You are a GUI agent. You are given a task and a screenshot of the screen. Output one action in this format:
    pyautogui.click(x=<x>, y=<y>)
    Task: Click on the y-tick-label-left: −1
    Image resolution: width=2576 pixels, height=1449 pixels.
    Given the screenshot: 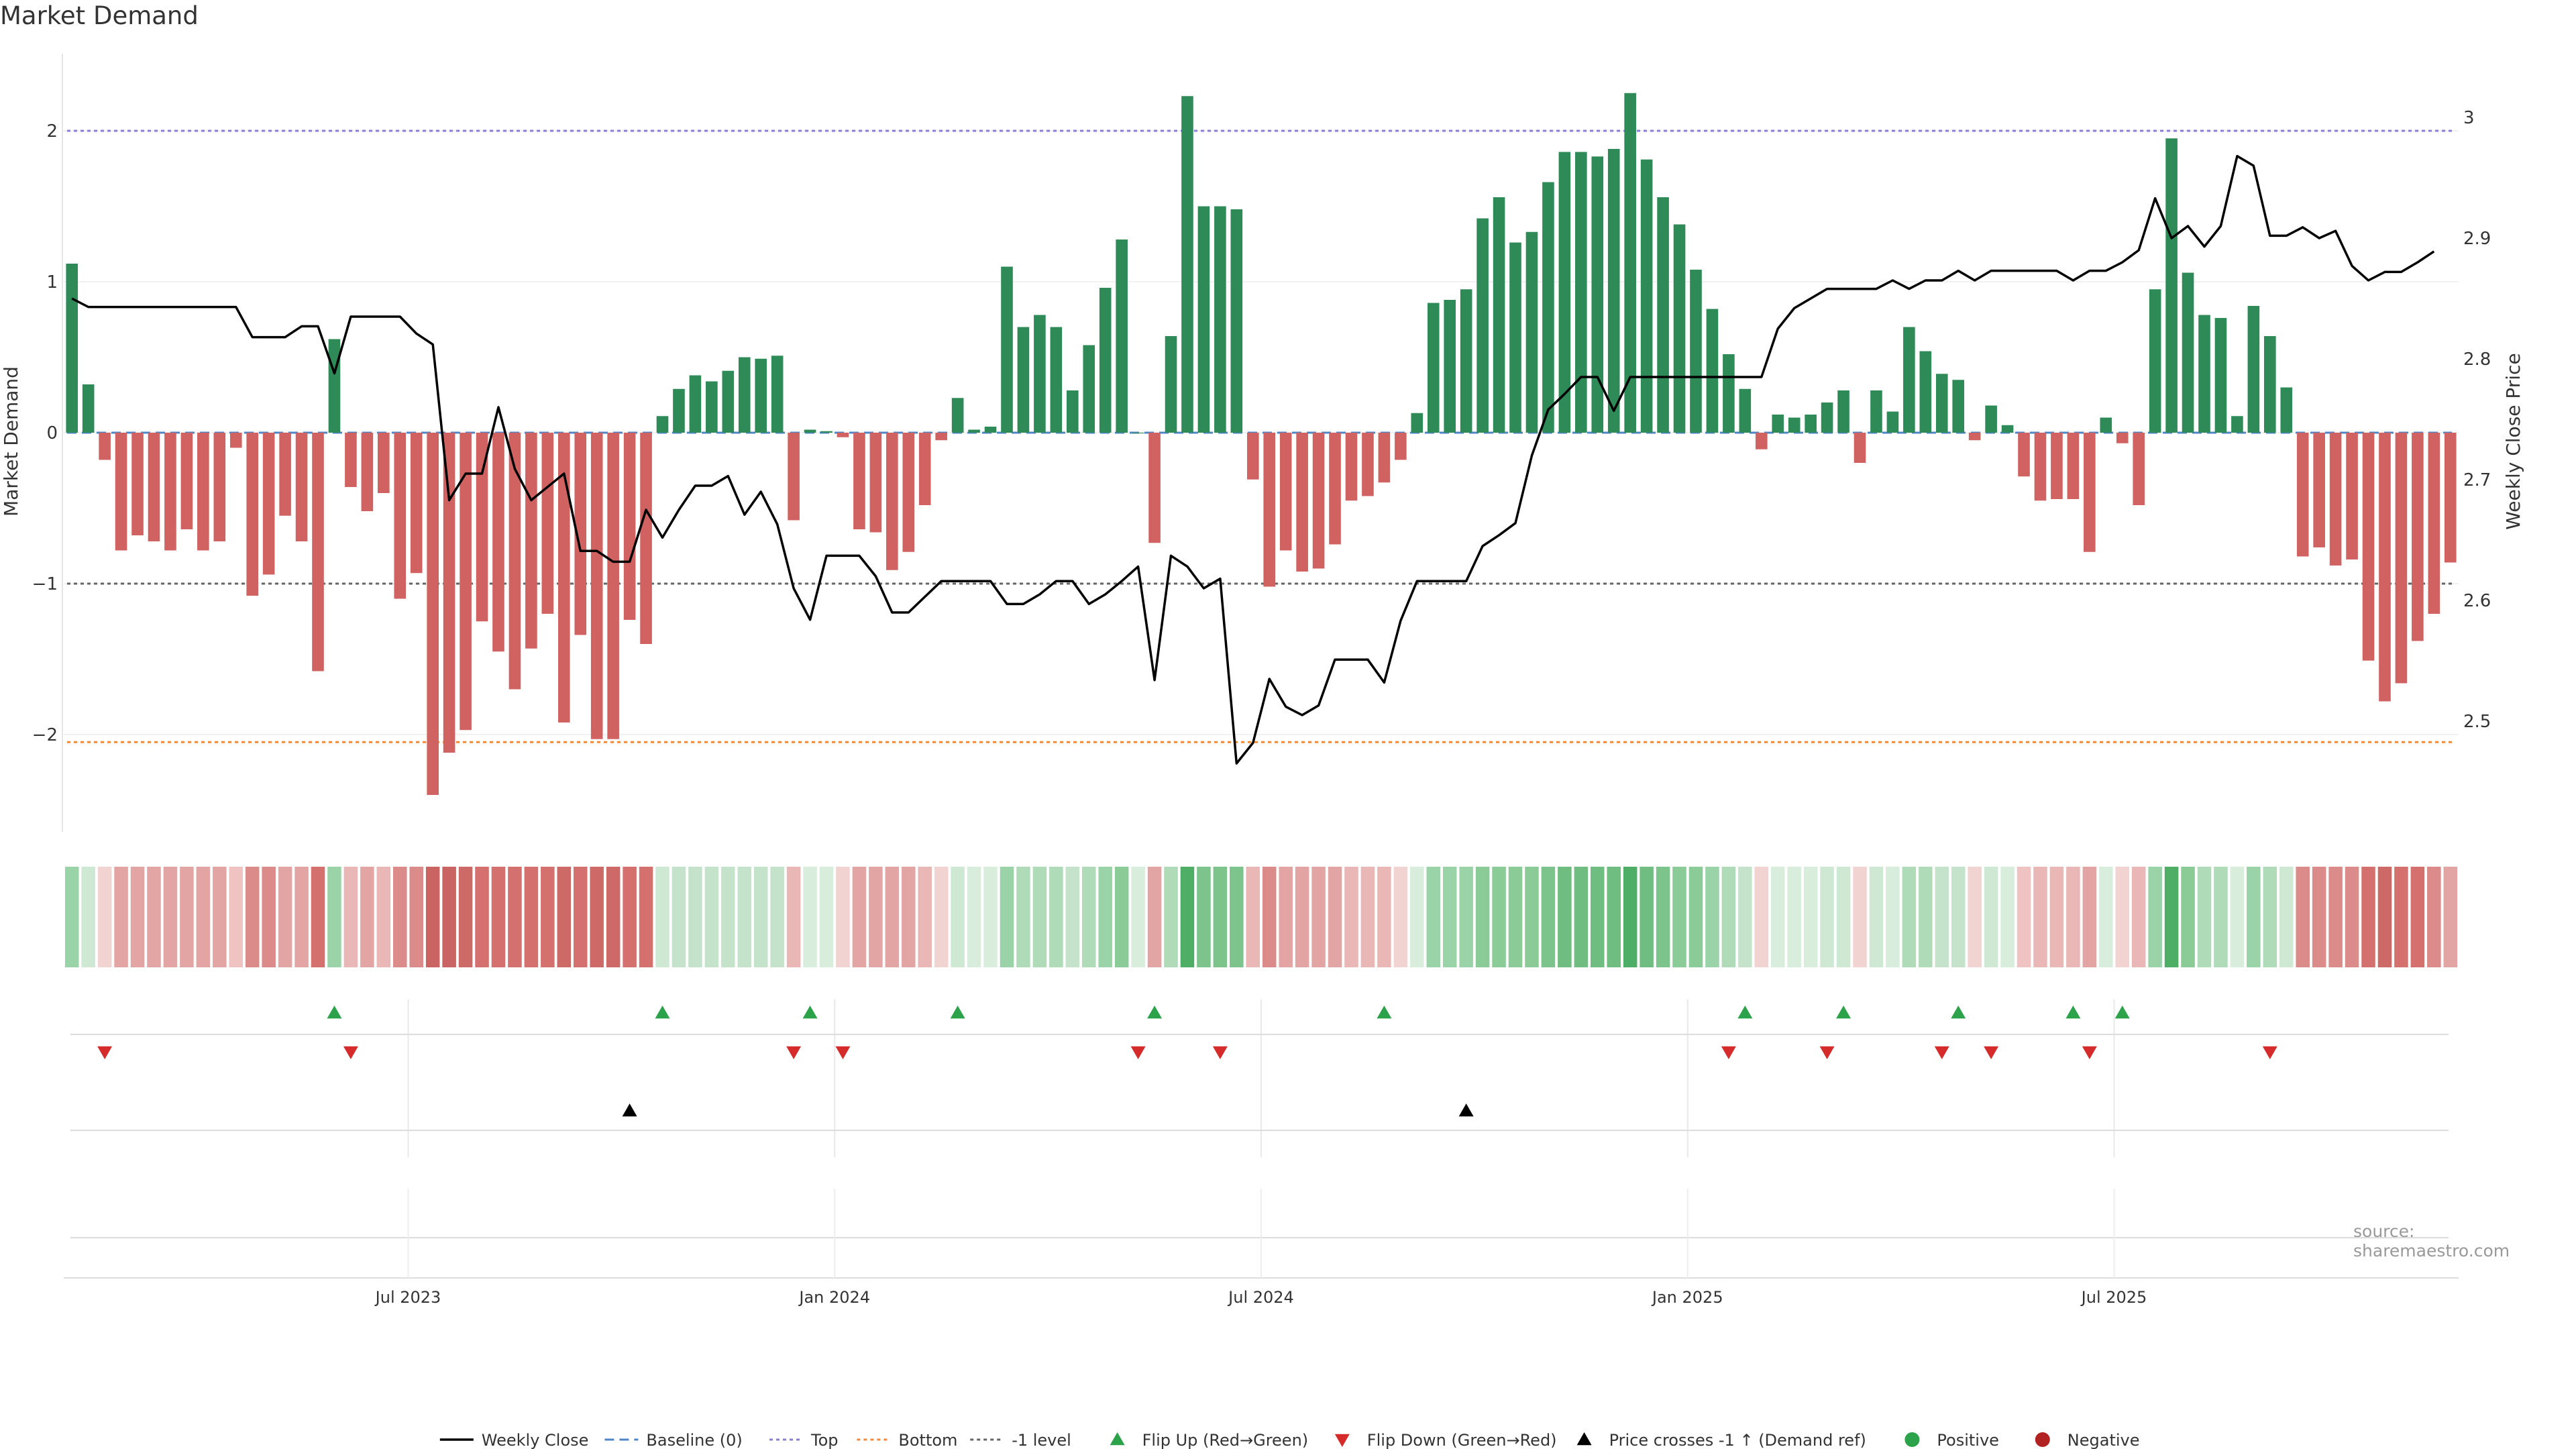 What is the action you would take?
    pyautogui.click(x=45, y=584)
    